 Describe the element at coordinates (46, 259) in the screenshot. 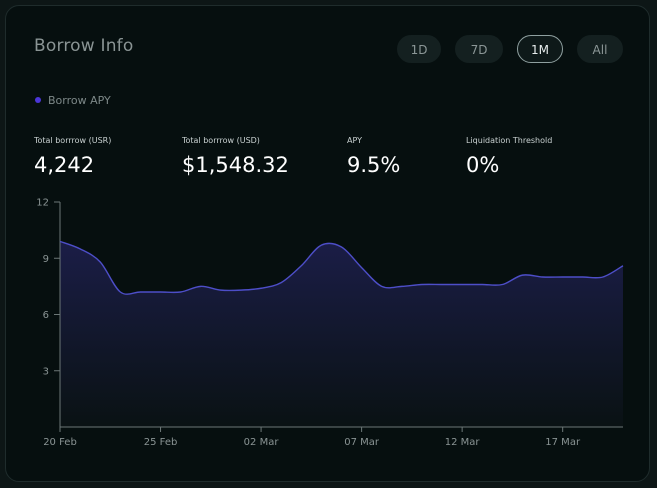

I see `y-tick-label: 9` at that location.